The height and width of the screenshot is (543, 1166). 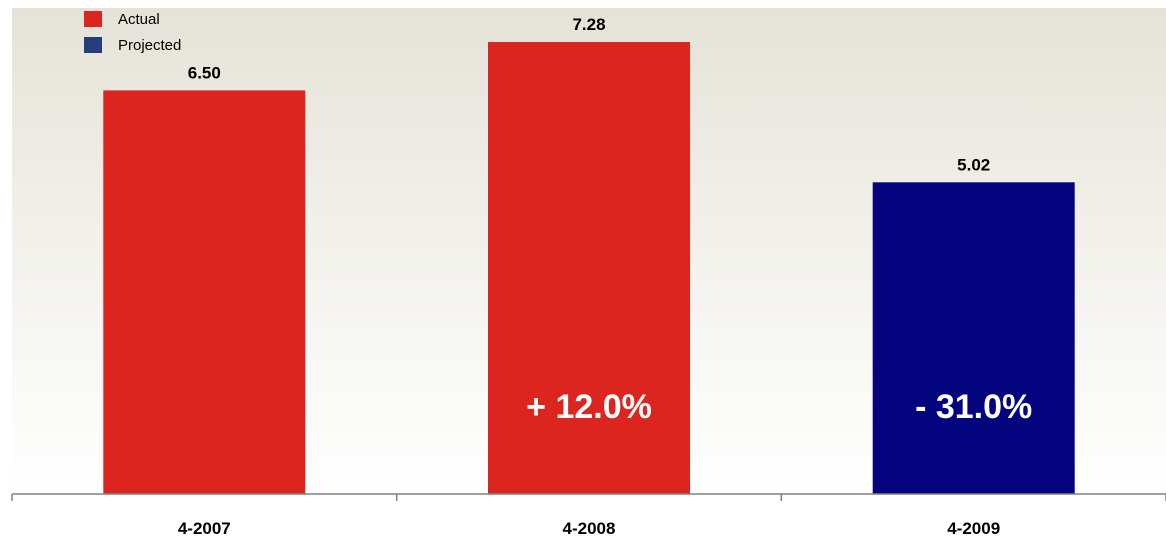 I want to click on bar-value-label: 7.28, so click(x=588, y=24).